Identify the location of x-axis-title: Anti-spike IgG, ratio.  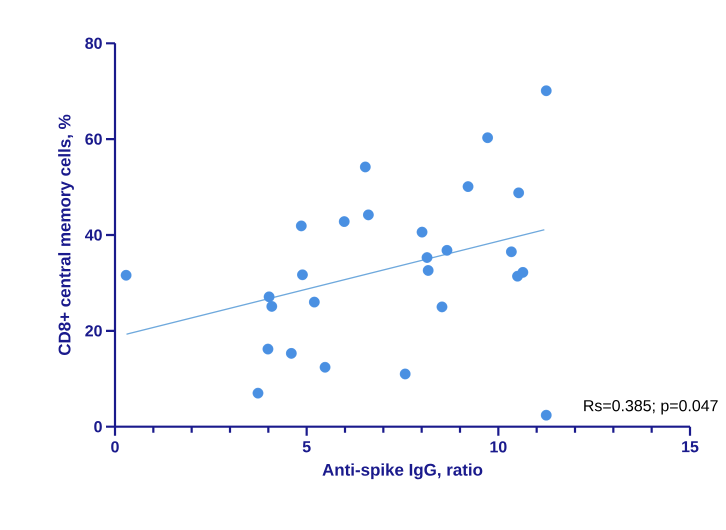
(402, 471).